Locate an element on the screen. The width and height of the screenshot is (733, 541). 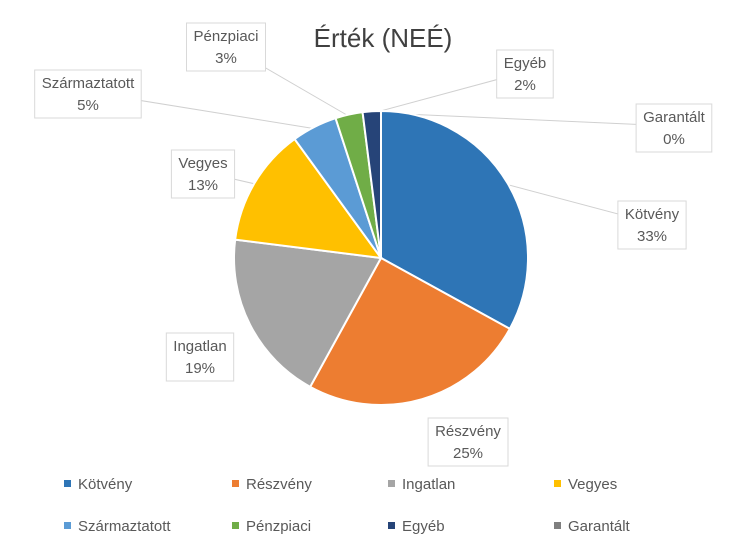
legend-label-egyeb: Egyéb is located at coordinates (423, 526).